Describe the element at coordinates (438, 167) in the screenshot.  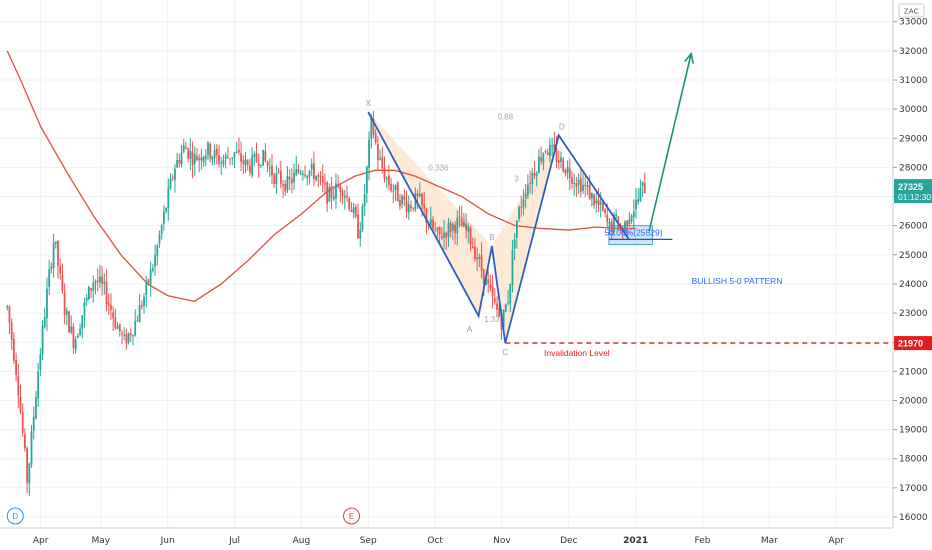
I see `pattern-ratio-label: 0.336` at that location.